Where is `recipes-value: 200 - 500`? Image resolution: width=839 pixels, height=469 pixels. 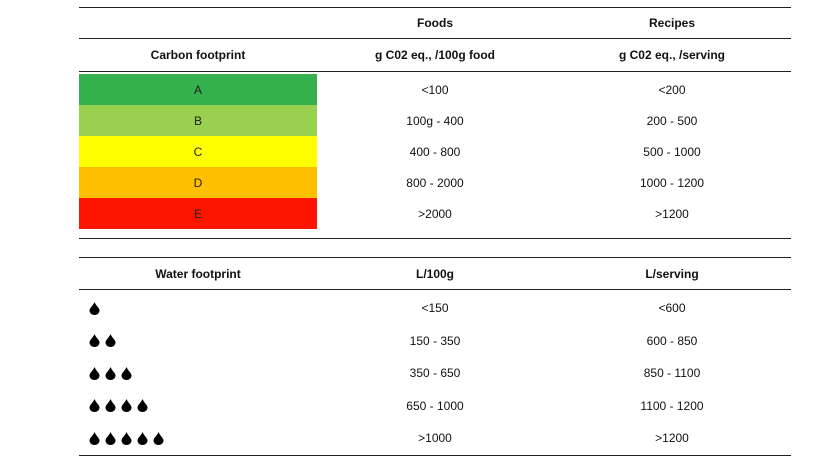
recipes-value: 200 - 500 is located at coordinates (672, 120).